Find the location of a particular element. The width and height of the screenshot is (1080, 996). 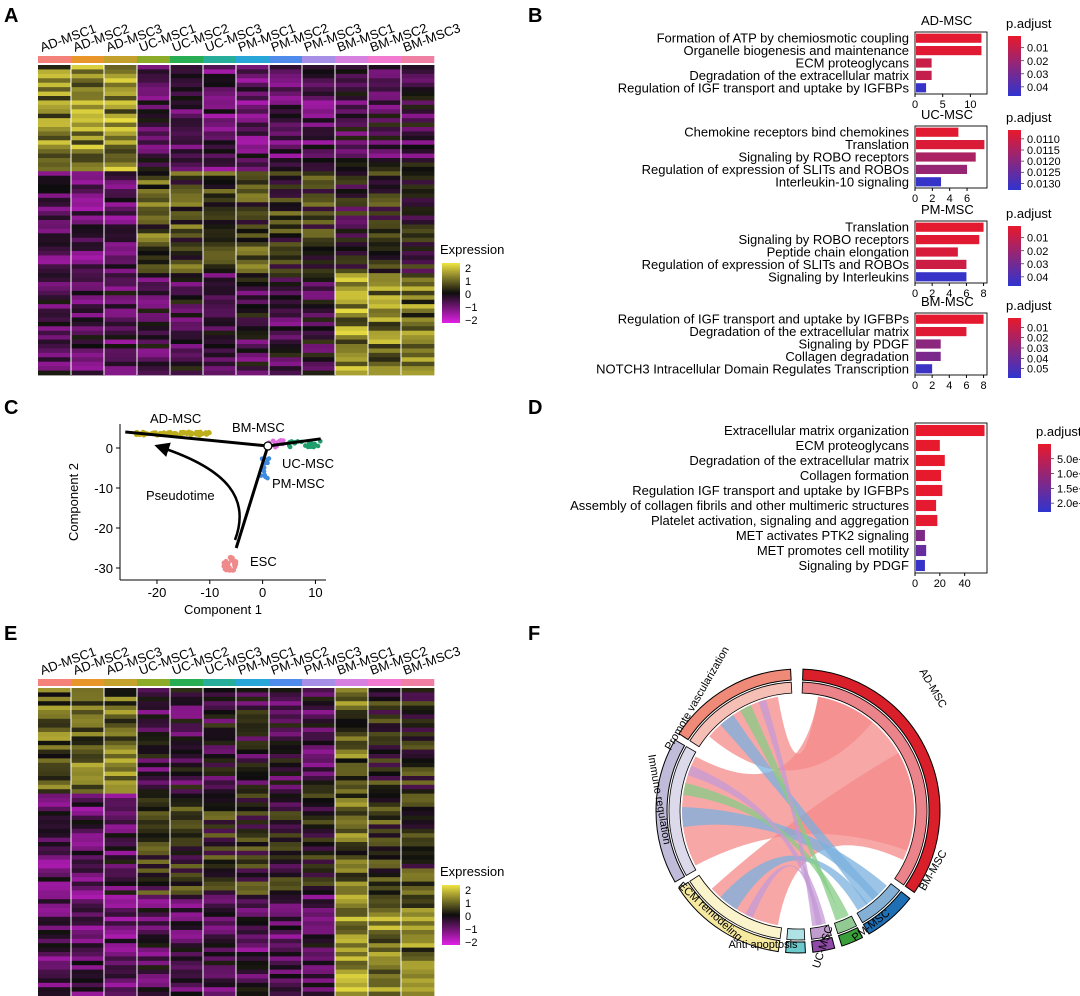

legend-tick-label: 1.5e−08 is located at coordinates (1068, 489).